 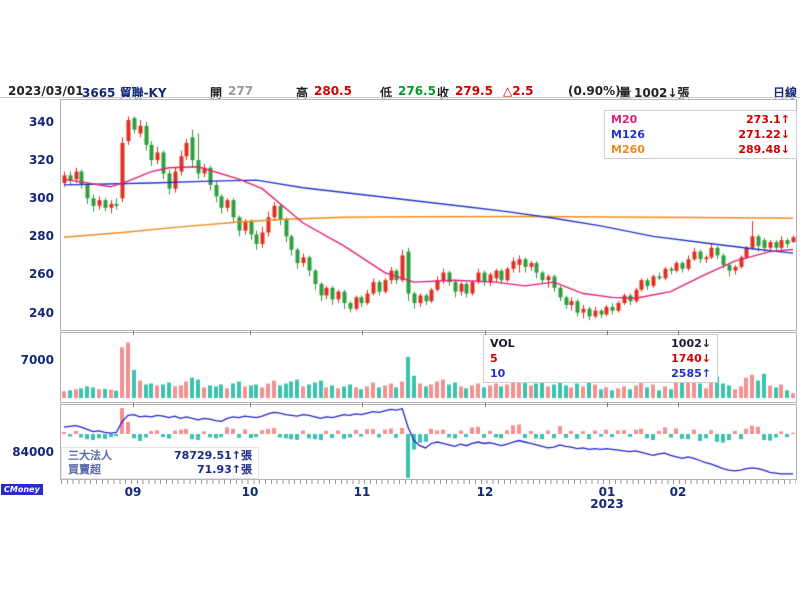 I want to click on price-tick-label: 300, so click(x=41, y=198).